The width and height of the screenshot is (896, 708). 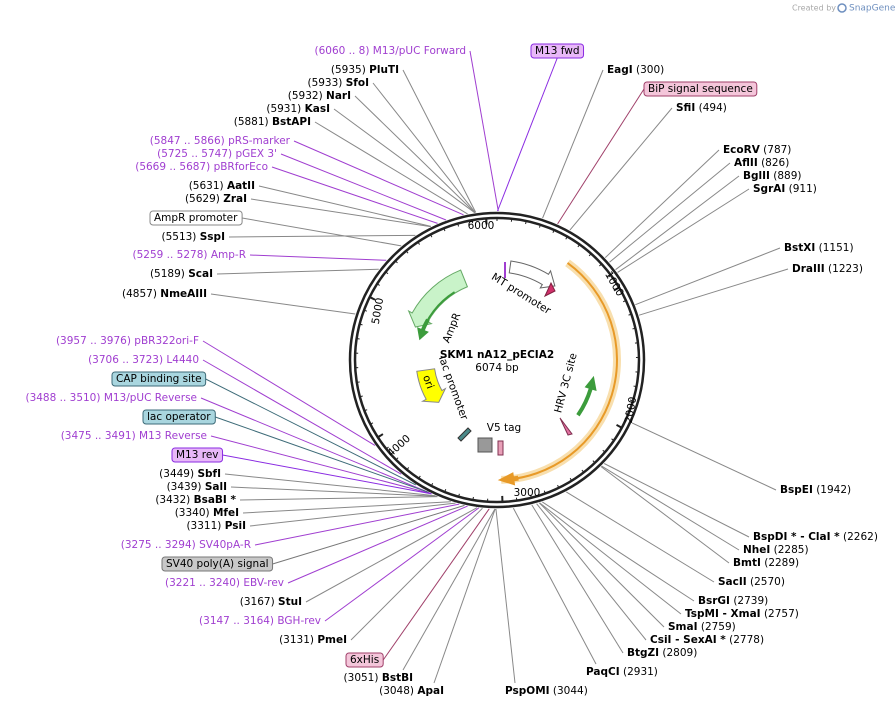 I want to click on enzyme-position: (911), so click(x=803, y=189).